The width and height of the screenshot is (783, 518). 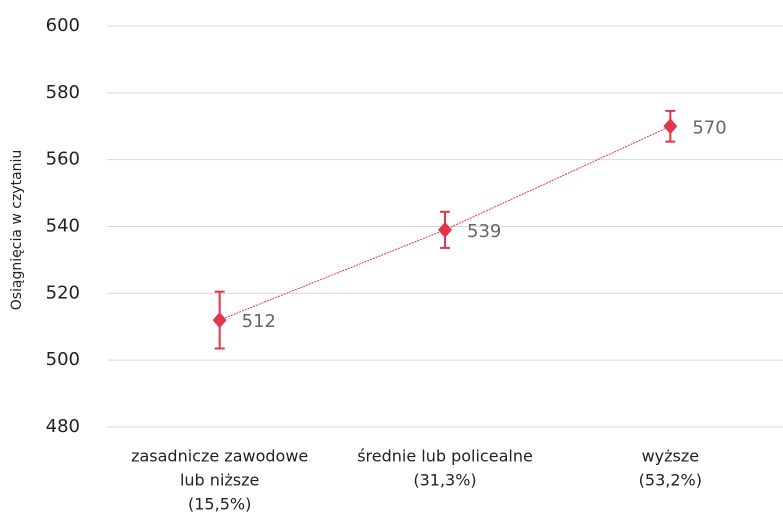 I want to click on y-tick-label: 580, so click(x=63, y=92).